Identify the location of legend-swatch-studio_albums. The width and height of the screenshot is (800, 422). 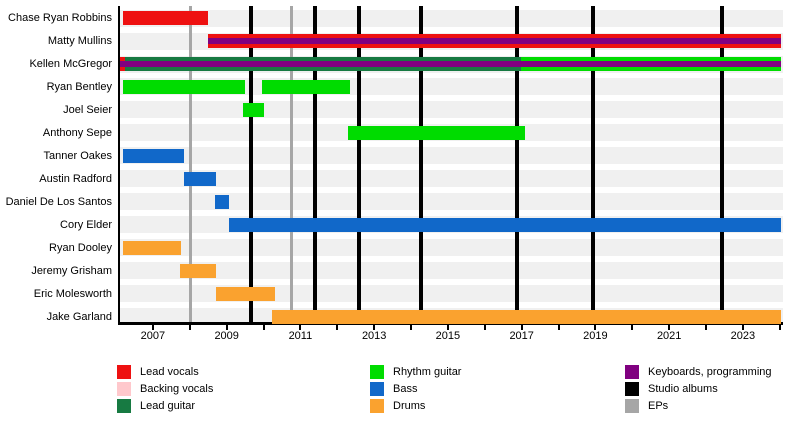
(632, 389).